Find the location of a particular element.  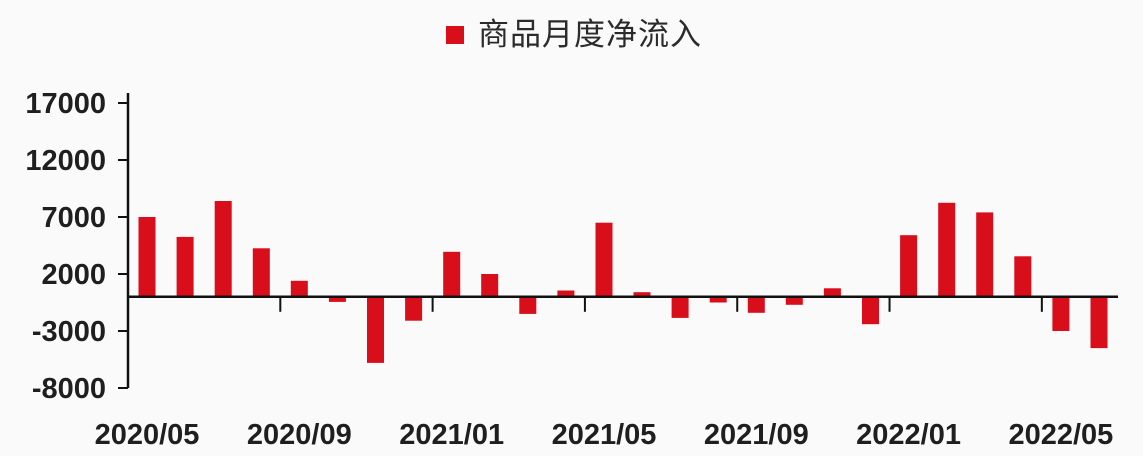

bar-2022/03 is located at coordinates (985, 254).